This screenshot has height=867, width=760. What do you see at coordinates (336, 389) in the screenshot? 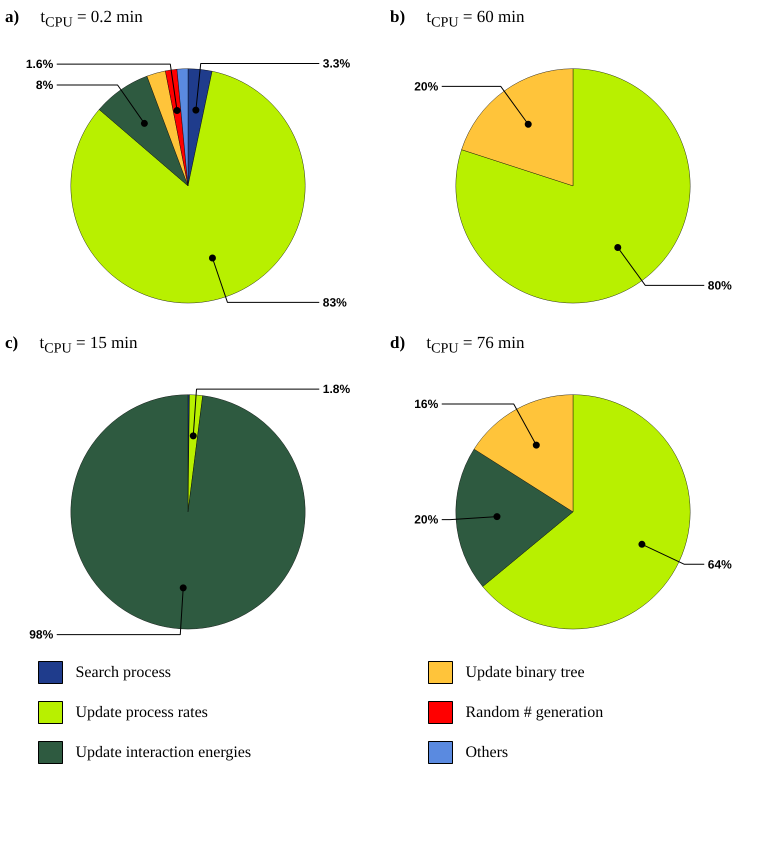
I see `data-label: 1.8%` at bounding box center [336, 389].